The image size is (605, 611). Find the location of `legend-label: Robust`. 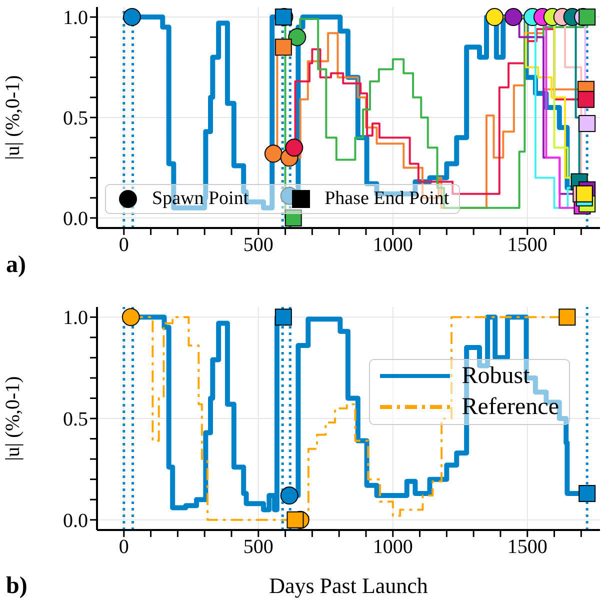

legend-label: Robust is located at coordinates (496, 376).